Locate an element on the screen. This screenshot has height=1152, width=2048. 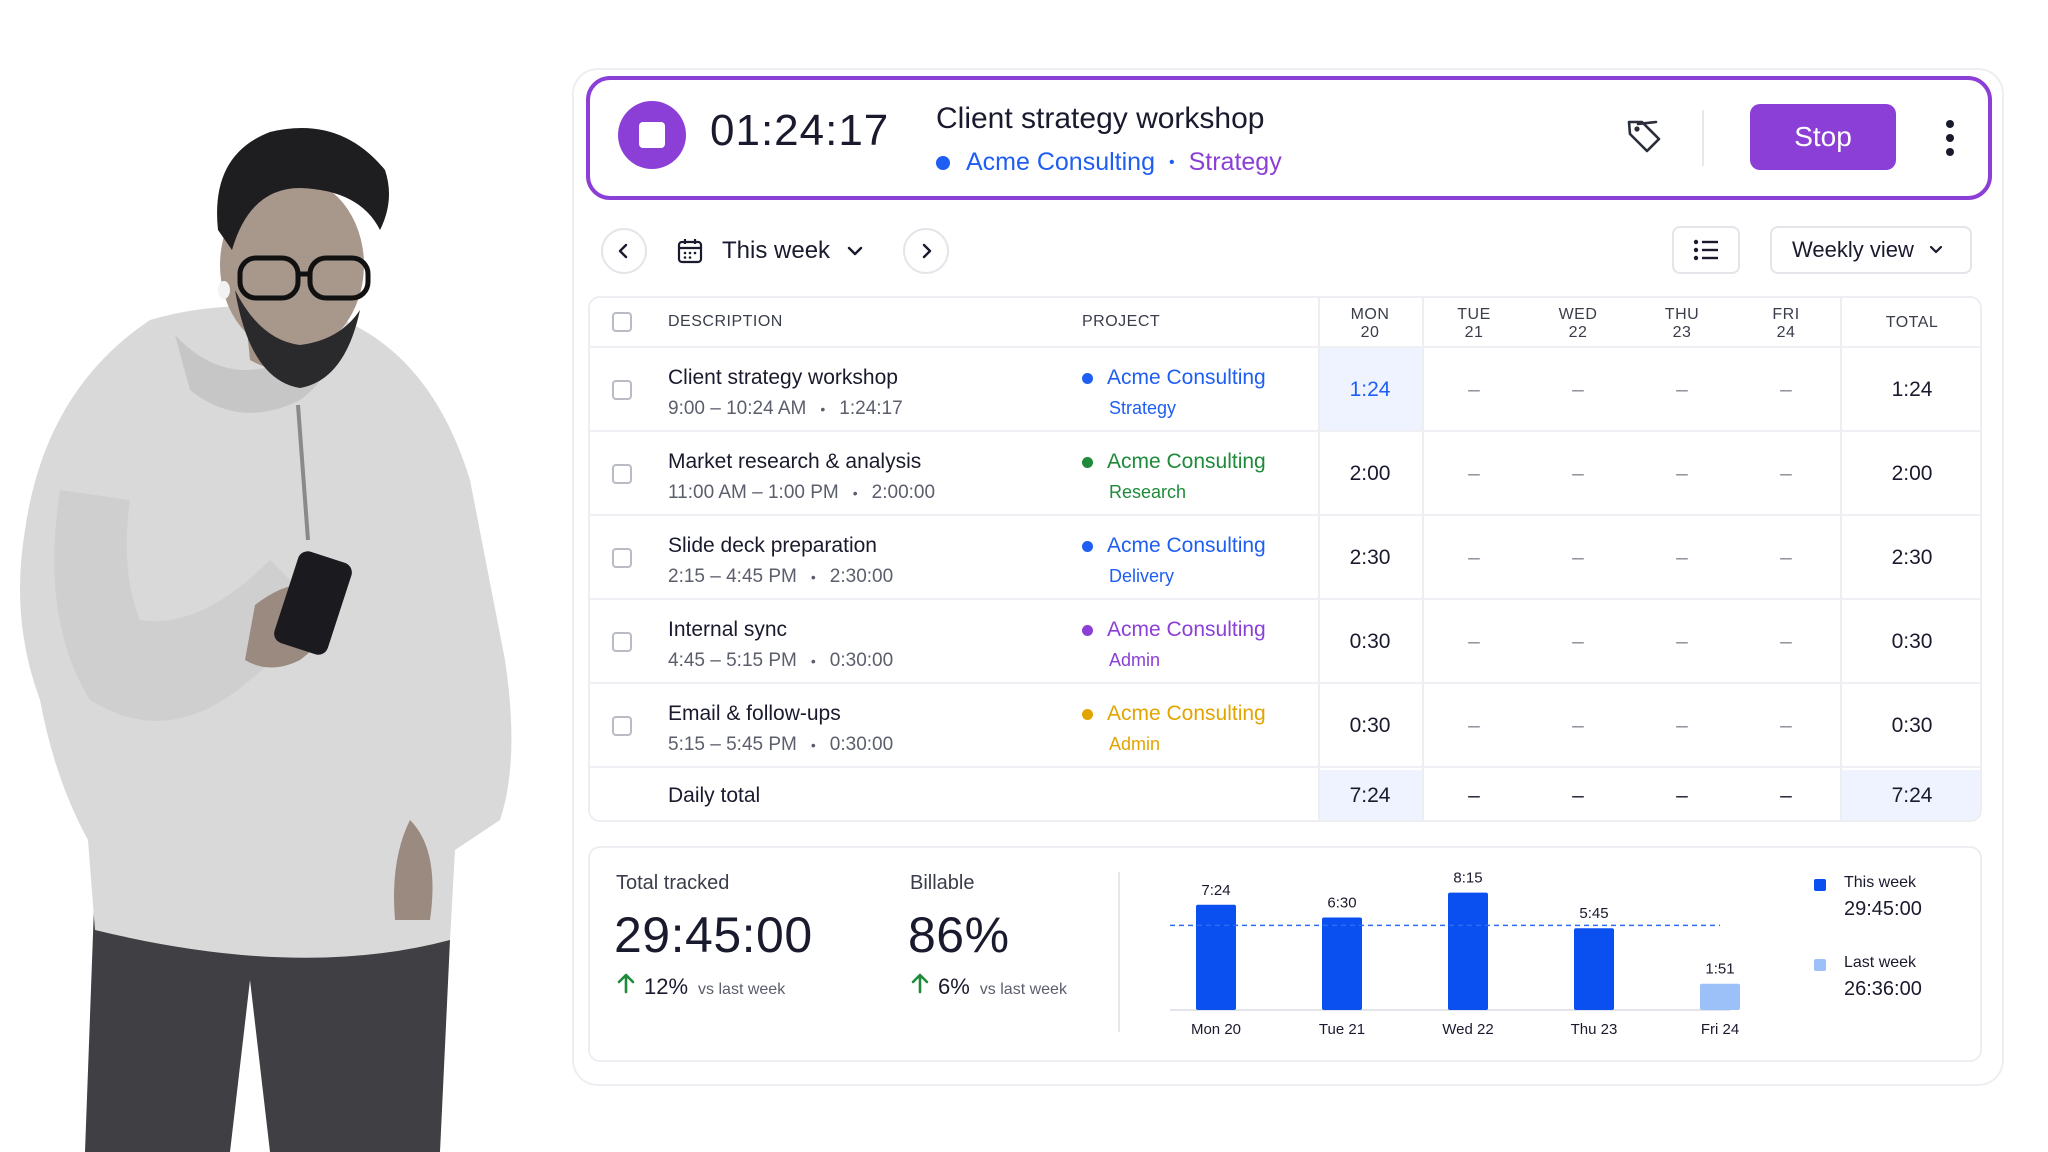
list-view-button is located at coordinates (1706, 250).